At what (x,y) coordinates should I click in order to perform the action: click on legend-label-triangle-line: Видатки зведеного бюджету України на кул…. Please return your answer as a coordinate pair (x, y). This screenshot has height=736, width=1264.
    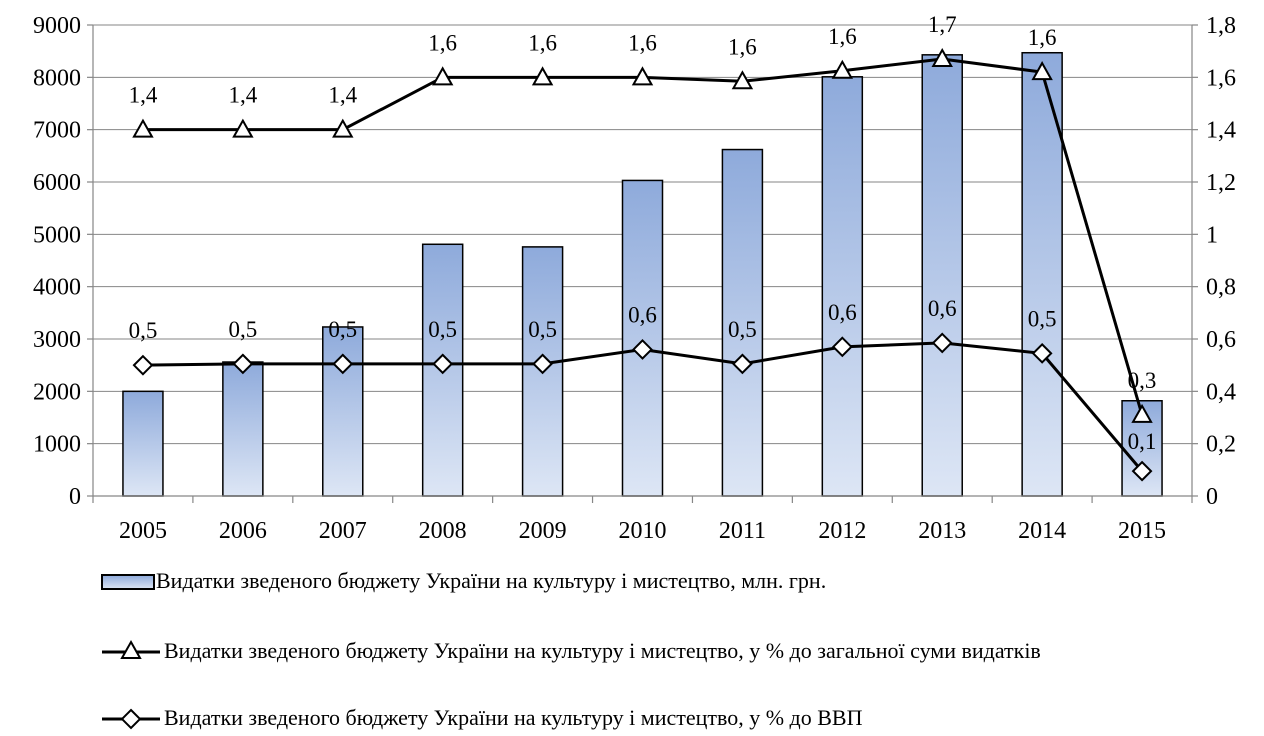
    Looking at the image, I should click on (602, 650).